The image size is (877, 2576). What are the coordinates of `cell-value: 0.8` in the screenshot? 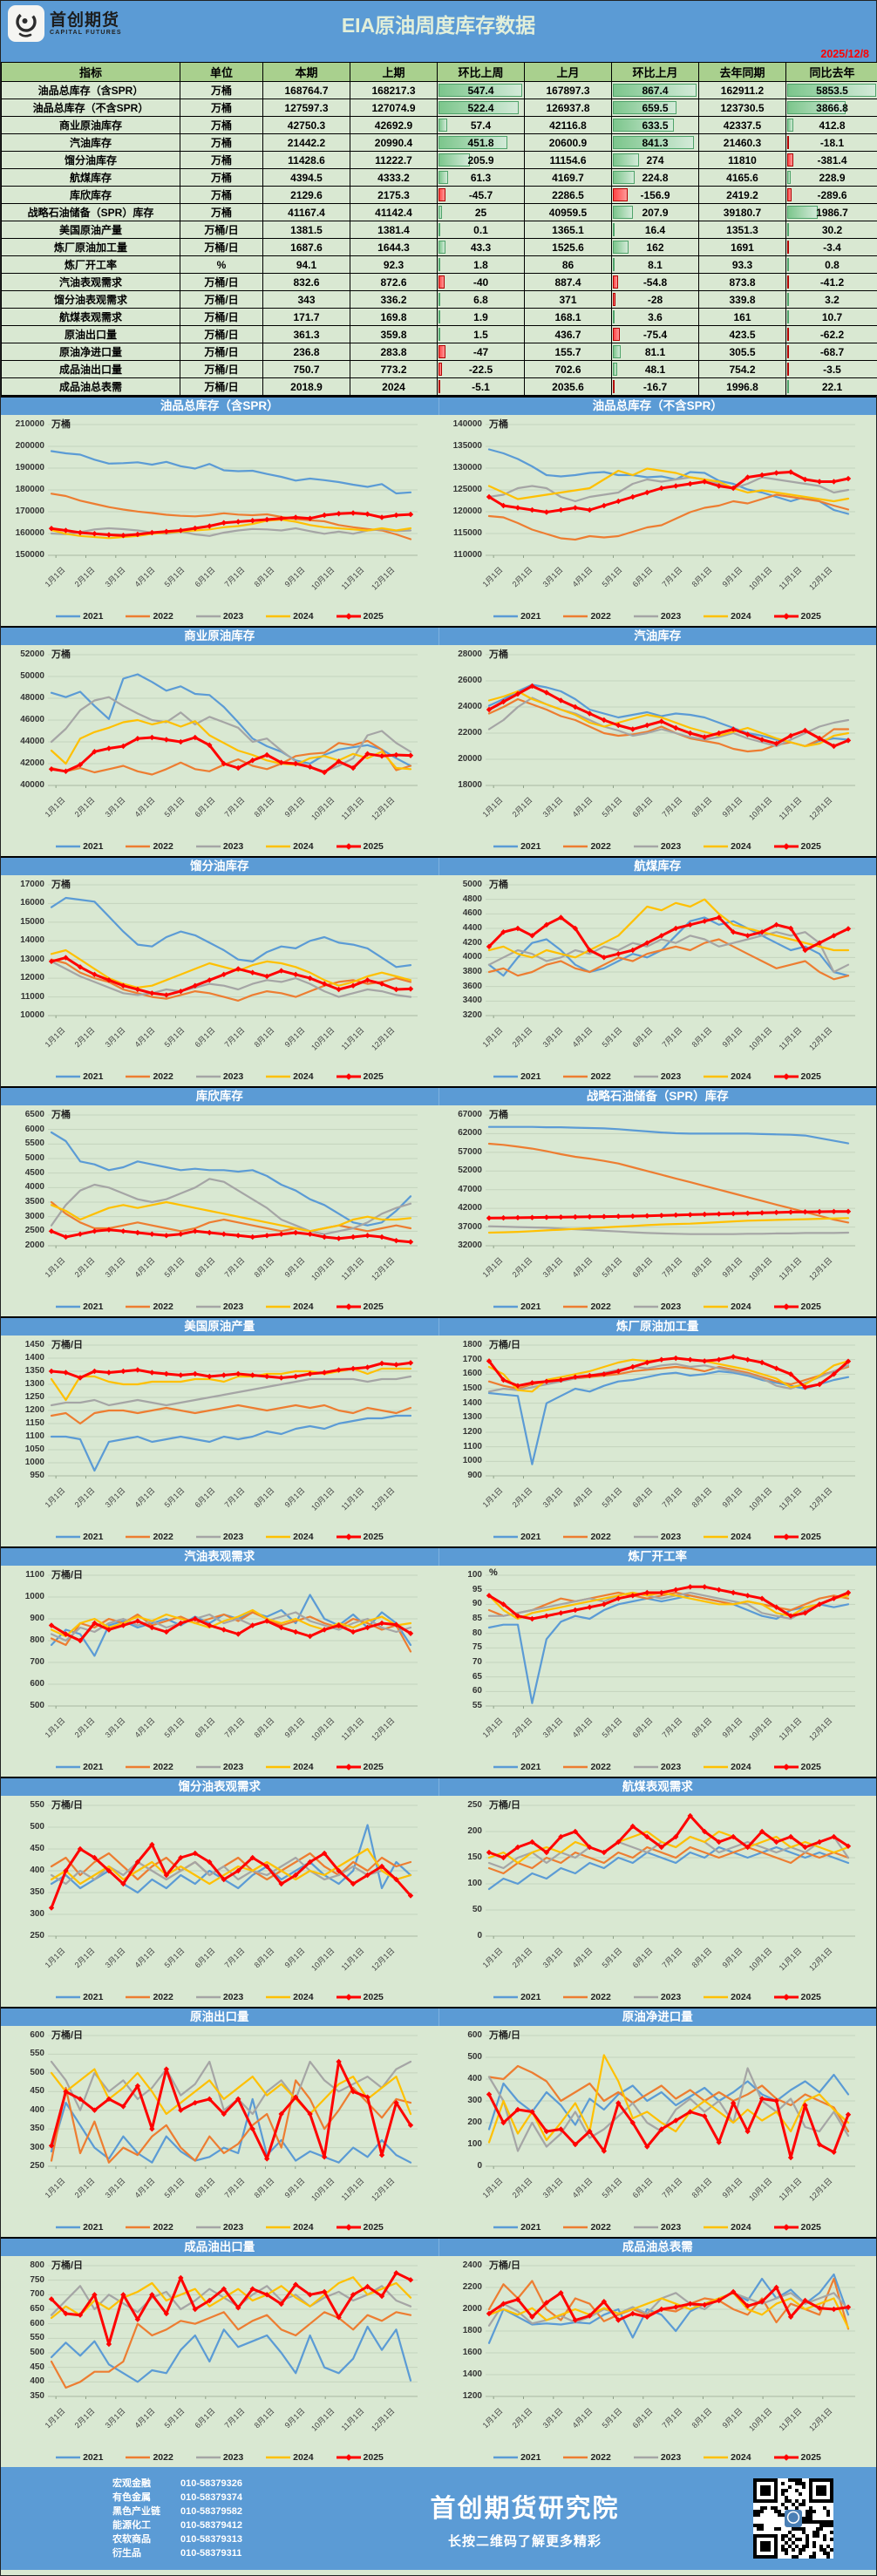 It's located at (832, 265).